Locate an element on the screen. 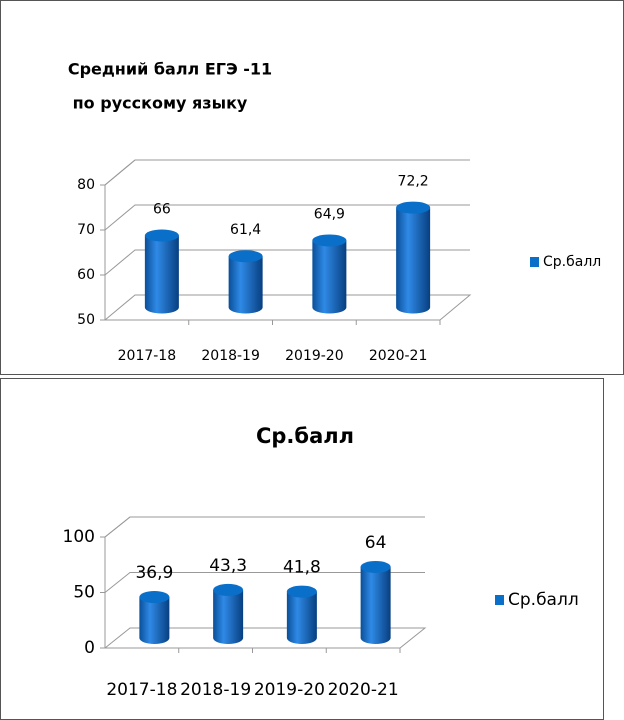 This screenshot has width=624, height=720. chart-title: Средний балл ЕГЭ -11 is located at coordinates (170, 69).